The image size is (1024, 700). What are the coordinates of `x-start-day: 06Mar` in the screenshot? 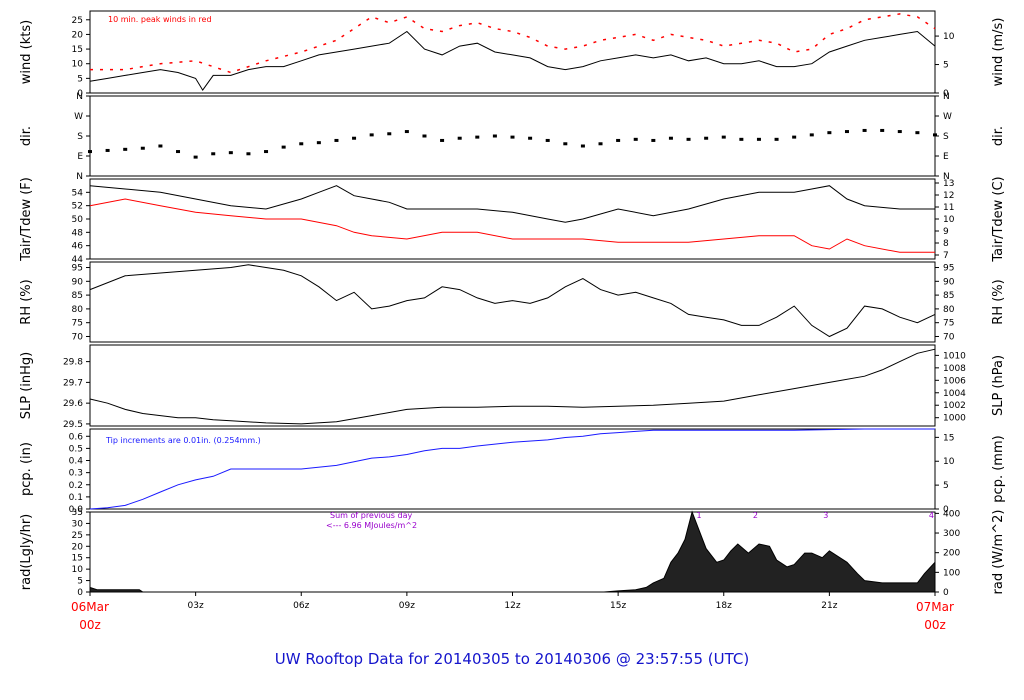 It's located at (90, 607).